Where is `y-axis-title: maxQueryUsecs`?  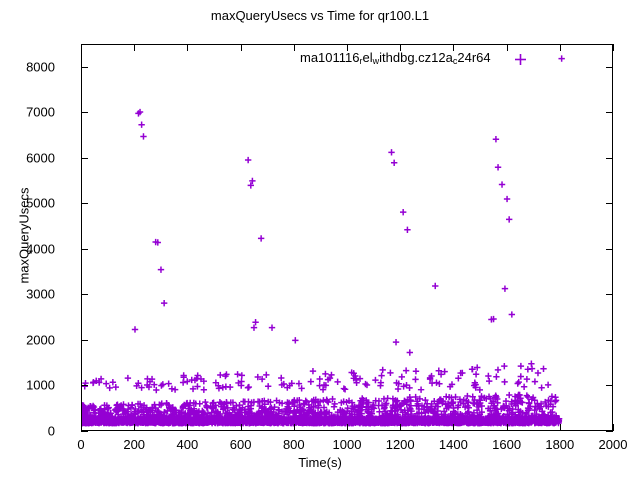
y-axis-title: maxQueryUsecs is located at coordinates (24, 235).